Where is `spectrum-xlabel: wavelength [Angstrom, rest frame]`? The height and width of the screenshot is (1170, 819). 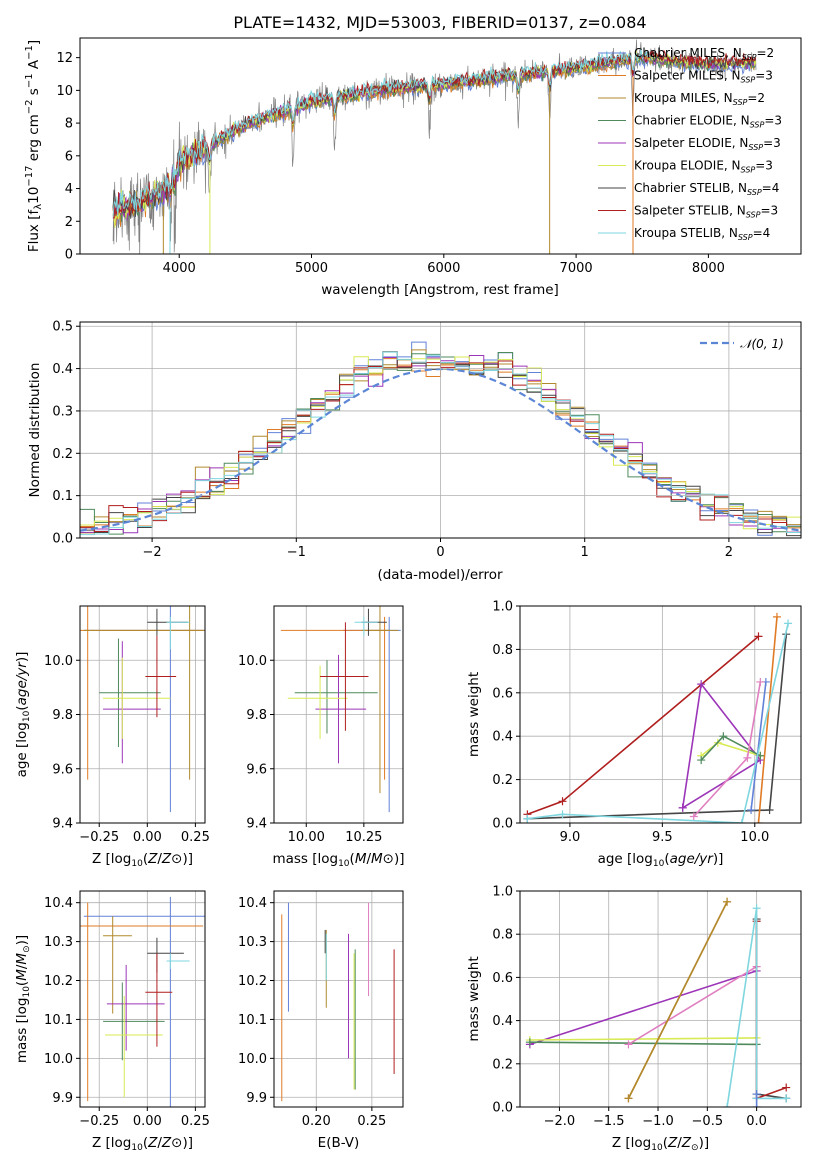 spectrum-xlabel: wavelength [Angstrom, rest frame] is located at coordinates (440, 290).